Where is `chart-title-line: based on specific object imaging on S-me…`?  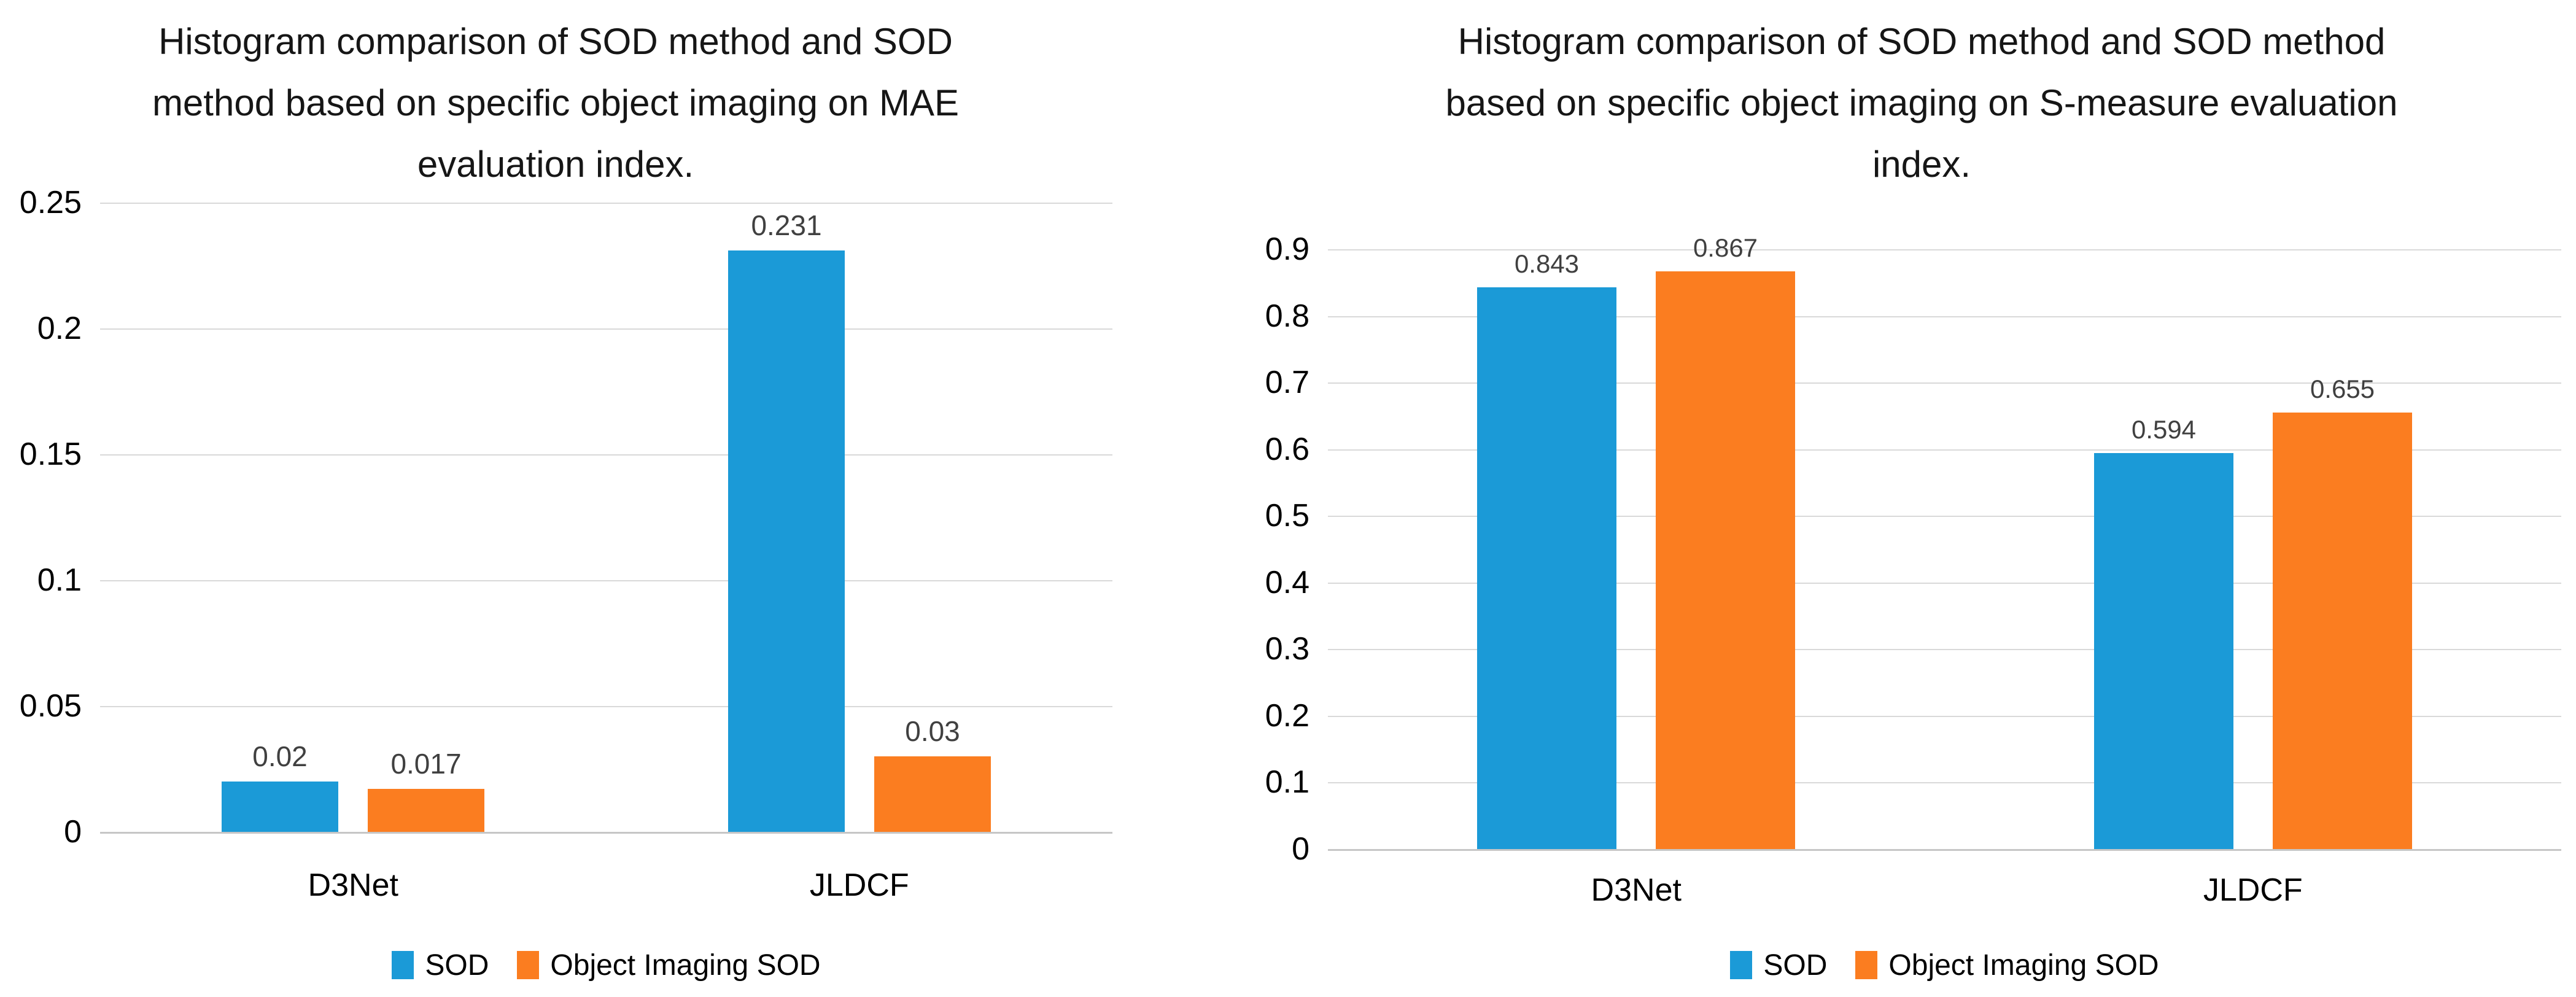 chart-title-line: based on specific object imaging on S-me… is located at coordinates (1921, 102).